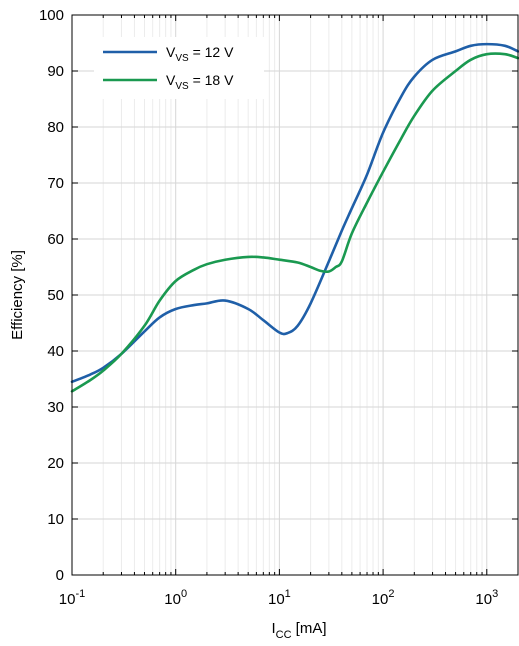 The height and width of the screenshot is (646, 519). What do you see at coordinates (55, 127) in the screenshot?
I see `y-tick-label: 80` at bounding box center [55, 127].